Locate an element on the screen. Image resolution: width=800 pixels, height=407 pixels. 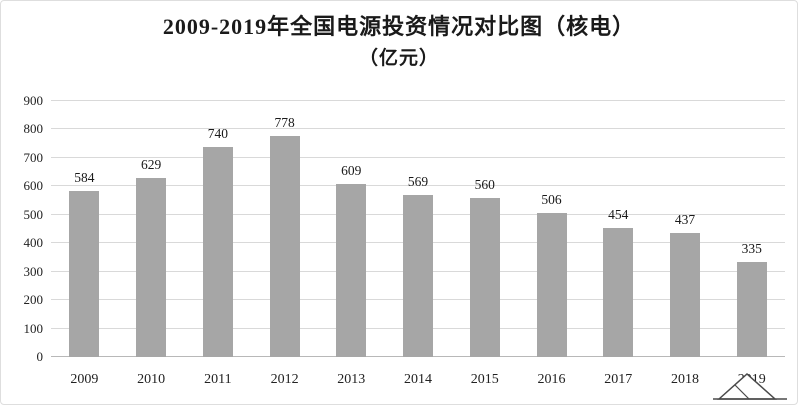
chart-title: 2009-2019年全国电源投资情况对比图（核电） is located at coordinates (399, 26).